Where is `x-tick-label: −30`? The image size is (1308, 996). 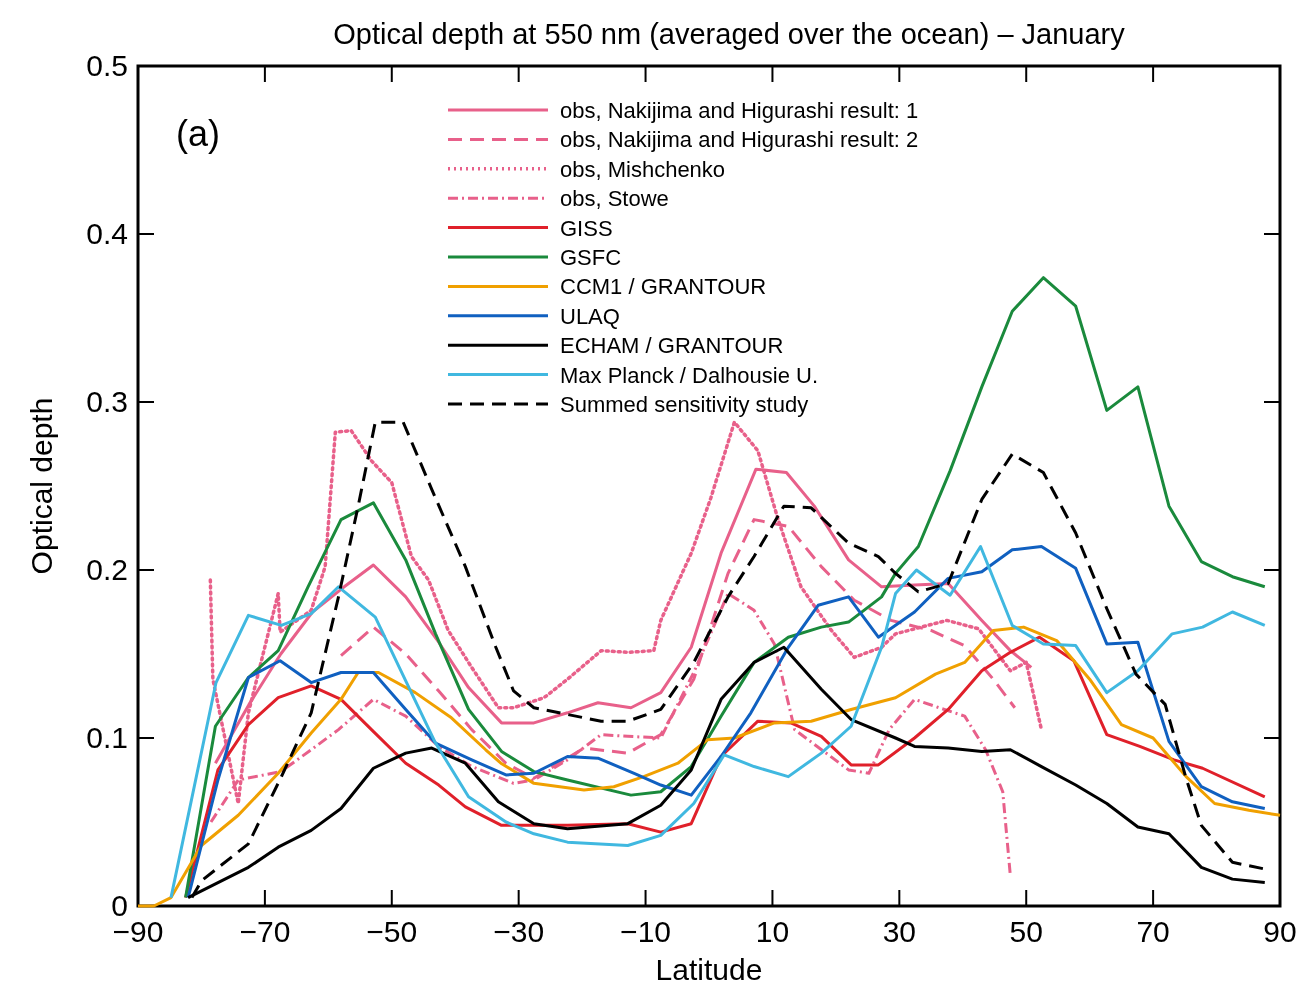 x-tick-label: −30 is located at coordinates (519, 931).